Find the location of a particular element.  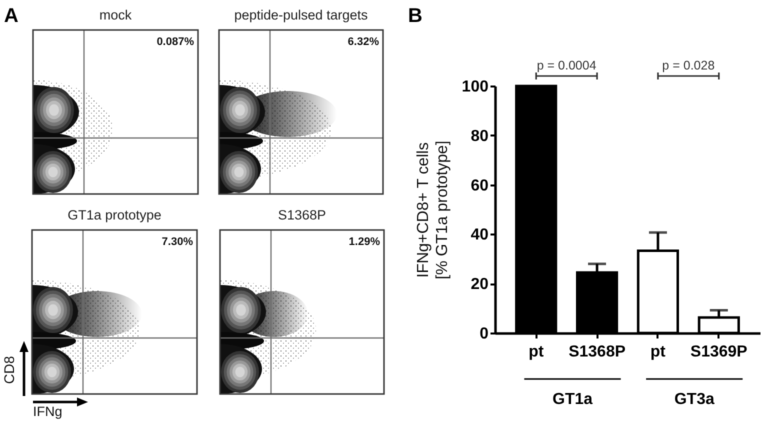

text: 7.30% is located at coordinates (178, 242).